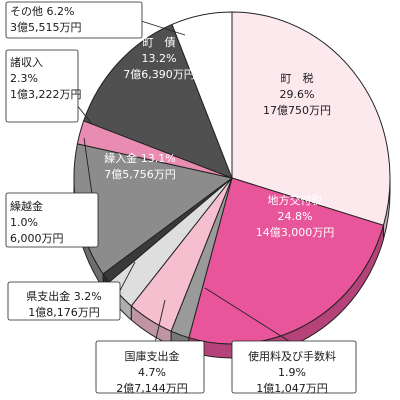 The height and width of the screenshot is (400, 400). I want to click on slice-label-2-pct: 1.9%, so click(292, 372).